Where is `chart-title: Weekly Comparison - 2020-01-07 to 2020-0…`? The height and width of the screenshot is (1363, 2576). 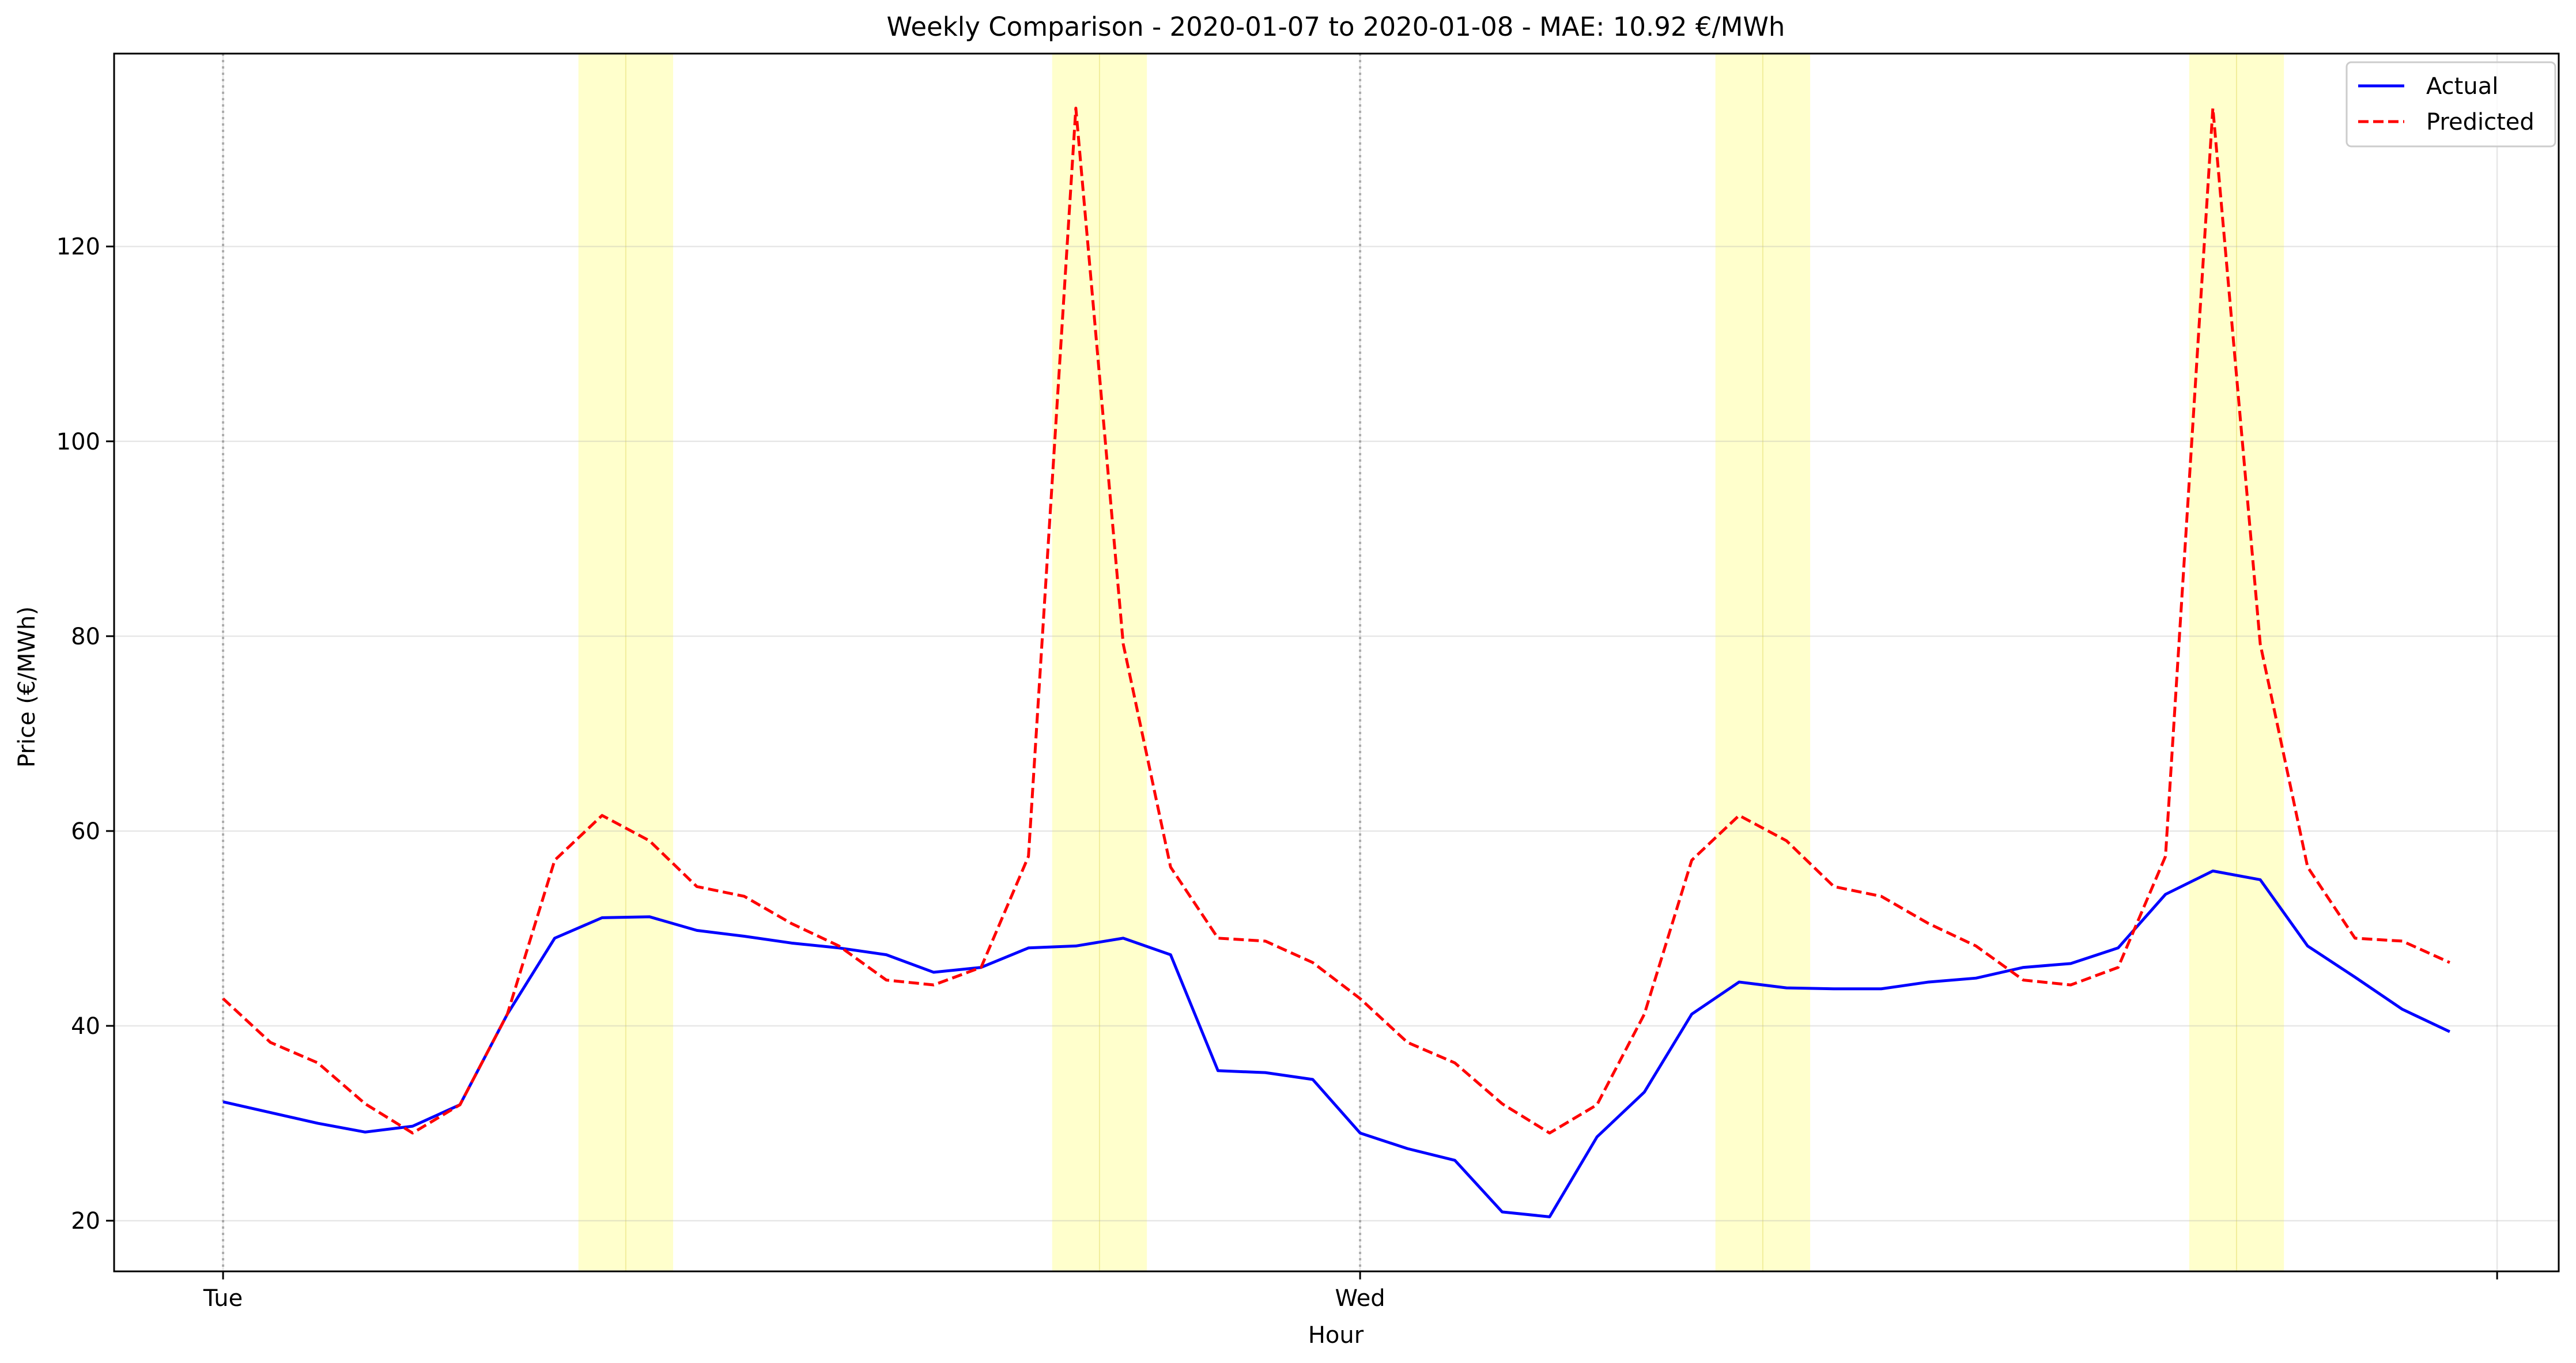
chart-title: Weekly Comparison - 2020-01-07 to 2020-0… is located at coordinates (1336, 27).